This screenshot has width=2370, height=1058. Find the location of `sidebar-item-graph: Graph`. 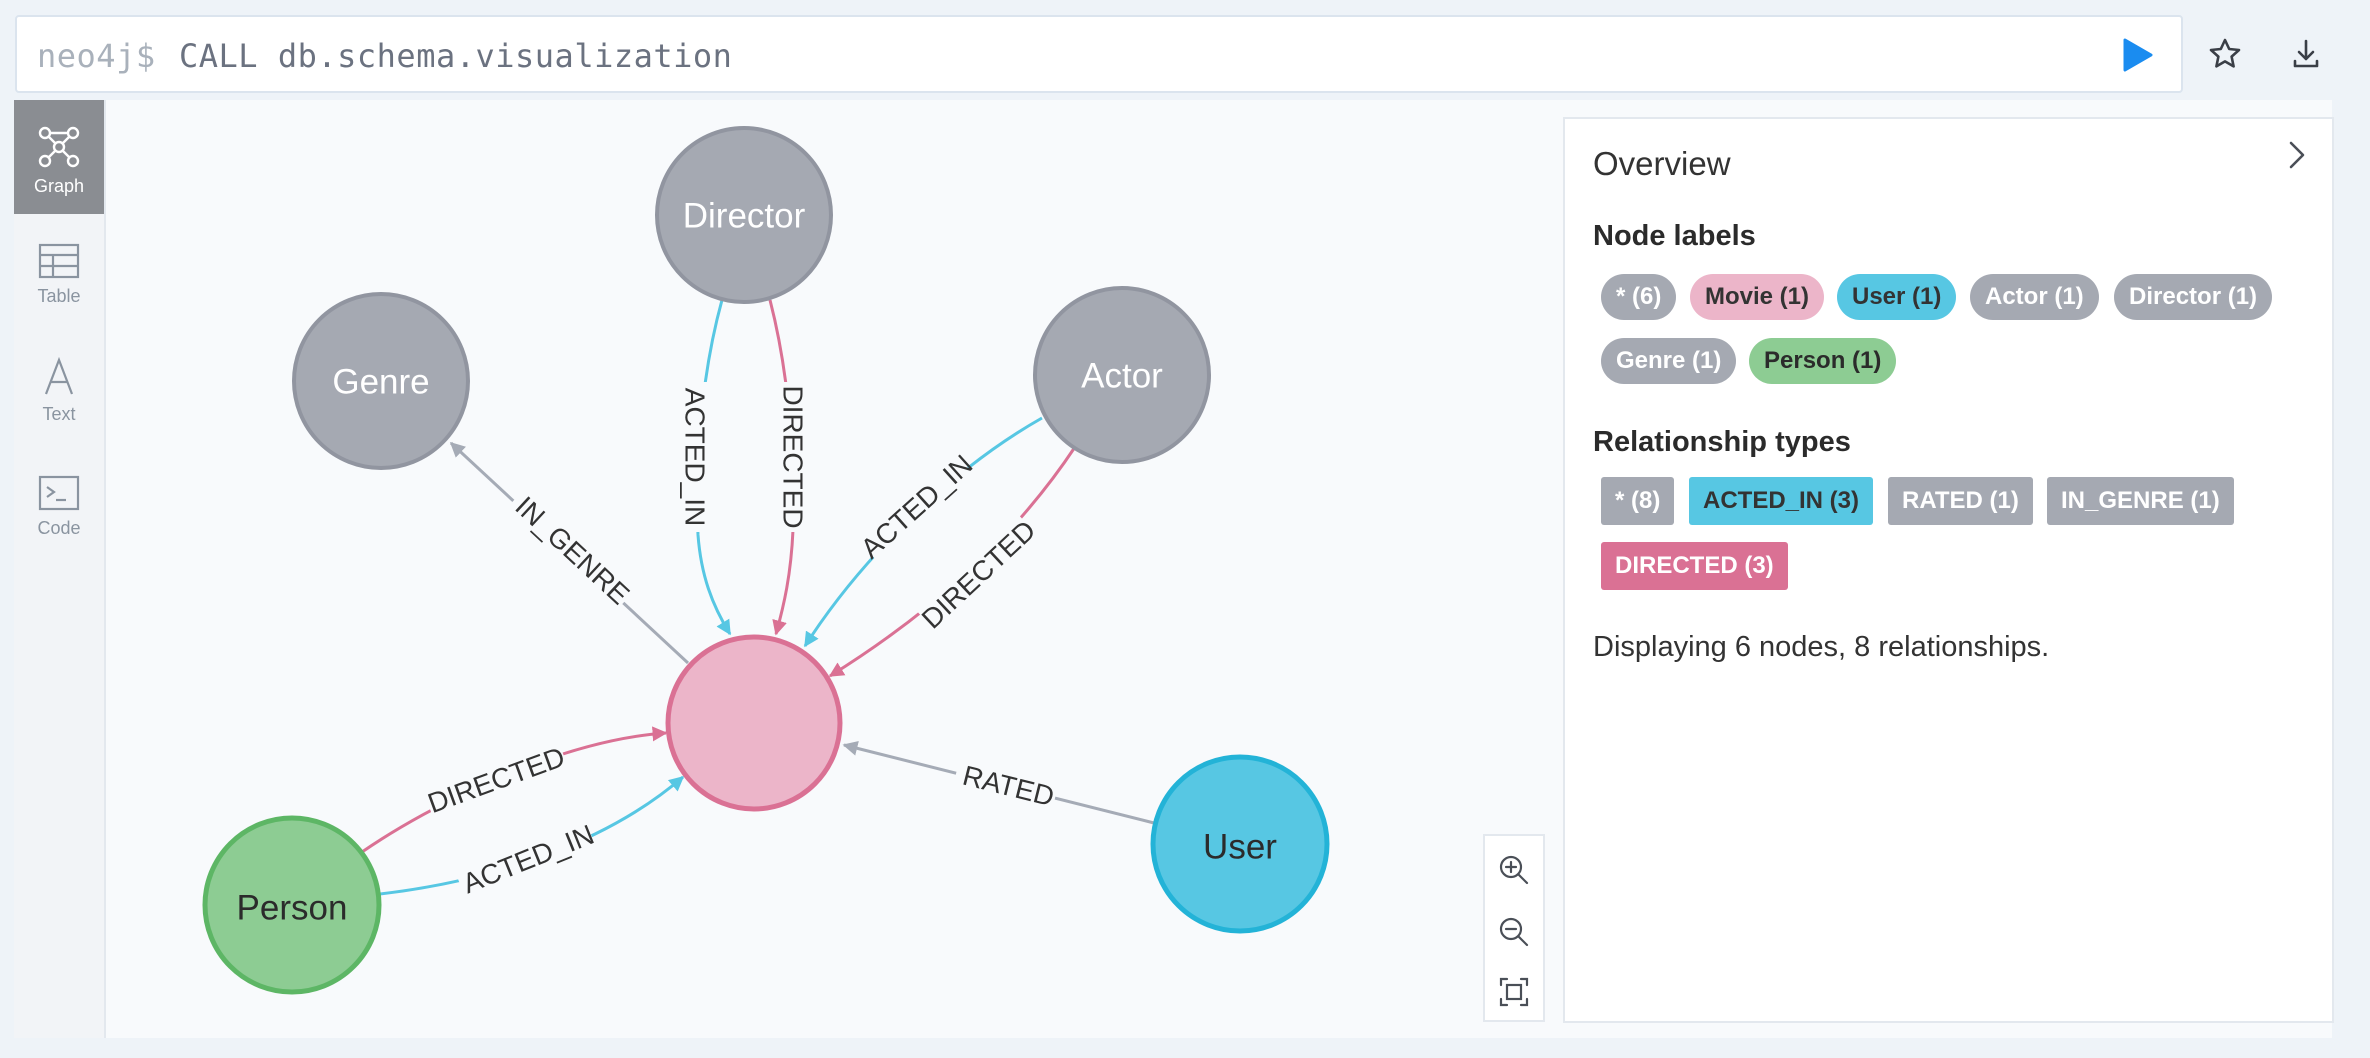

sidebar-item-graph: Graph is located at coordinates (59, 157).